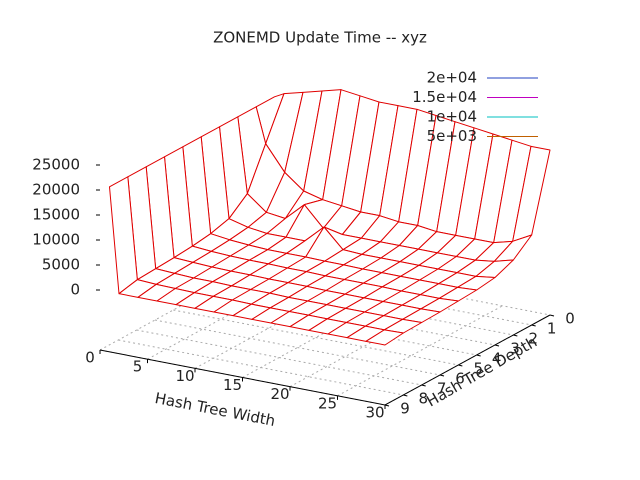 The height and width of the screenshot is (480, 640). Describe the element at coordinates (570, 319) in the screenshot. I see `y-tick-label: 0` at that location.